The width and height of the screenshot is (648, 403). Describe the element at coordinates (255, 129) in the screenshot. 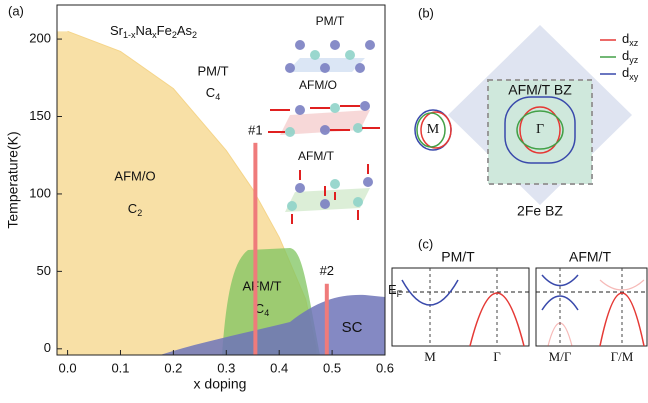

I see `cut-label: #1` at that location.